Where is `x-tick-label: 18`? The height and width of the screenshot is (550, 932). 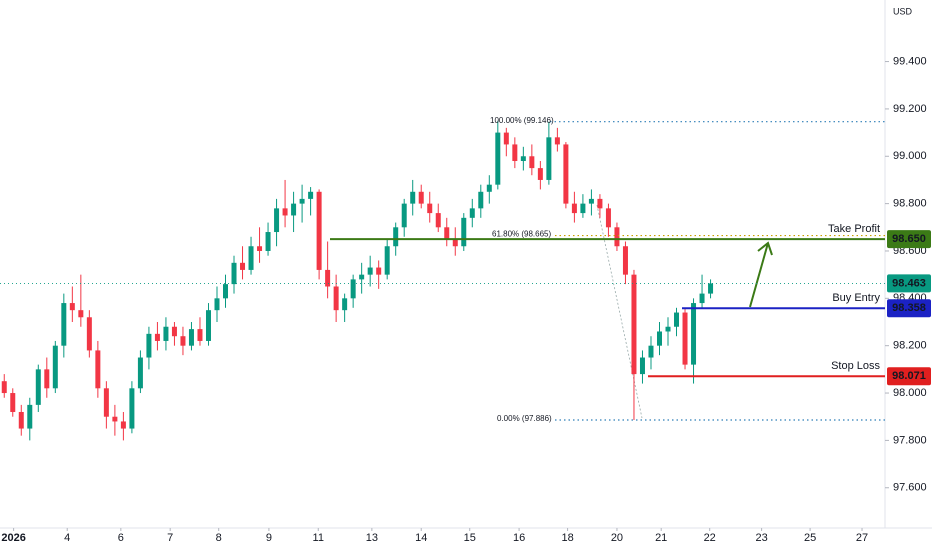
x-tick-label: 18 is located at coordinates (567, 538).